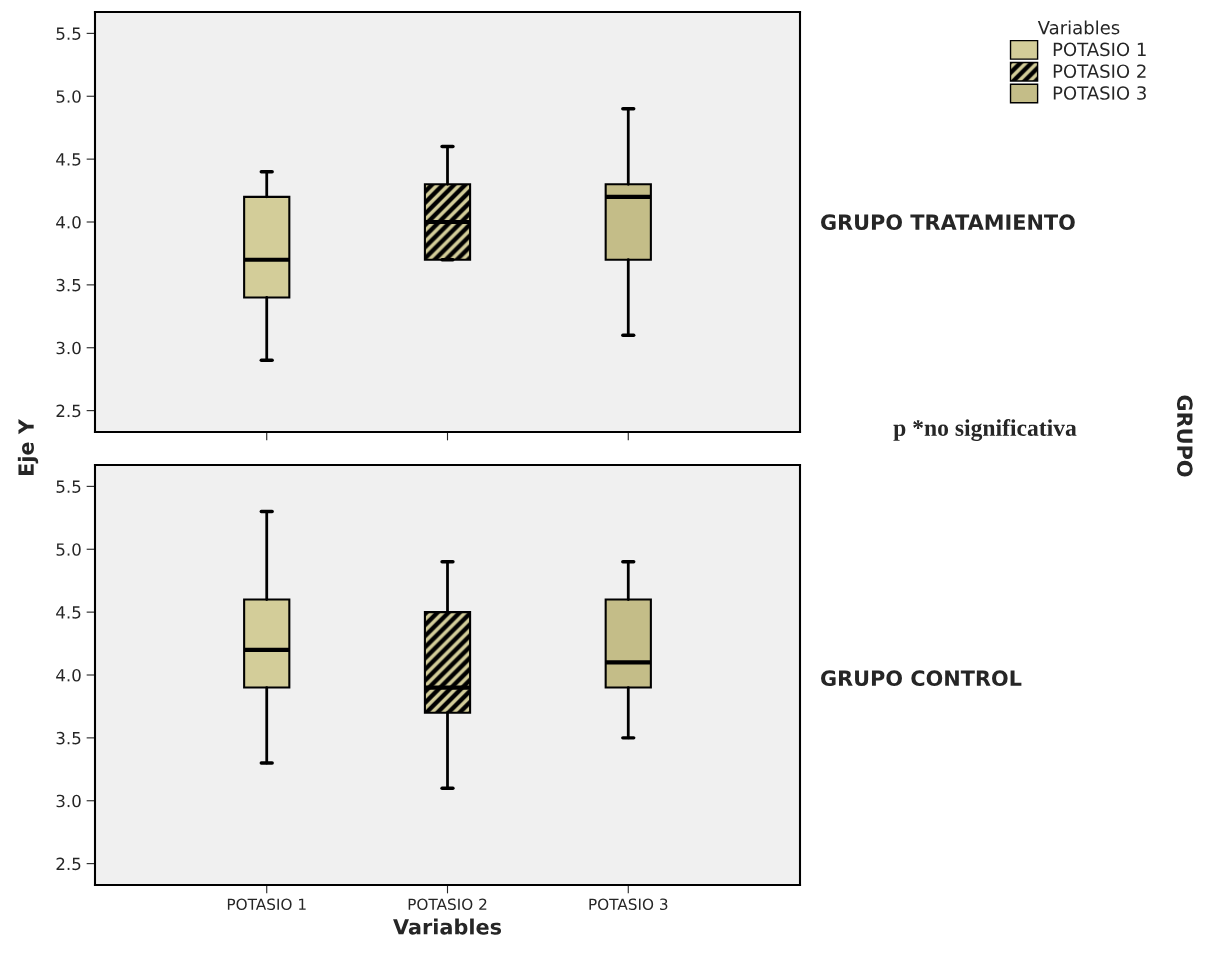 This screenshot has width=1209, height=965. I want to click on legend-label: POTASIO 2, so click(1099, 71).